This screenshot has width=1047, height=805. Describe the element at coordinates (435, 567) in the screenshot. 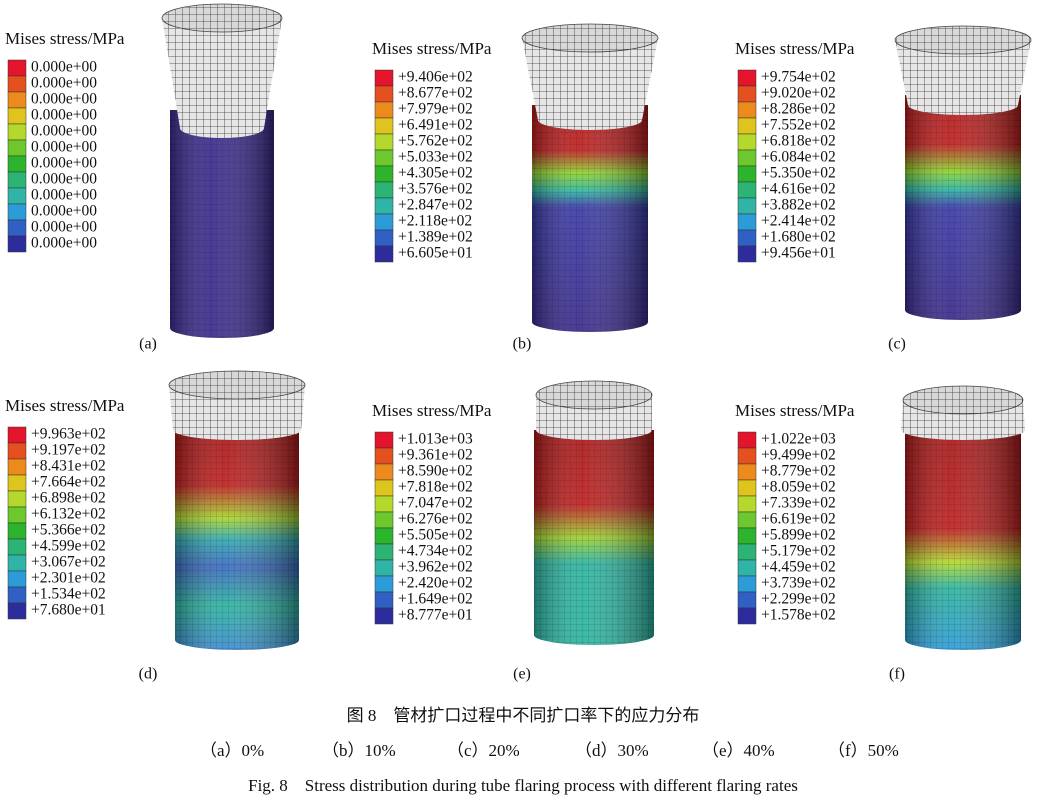

I see `legend-value: +3.962e+02` at that location.